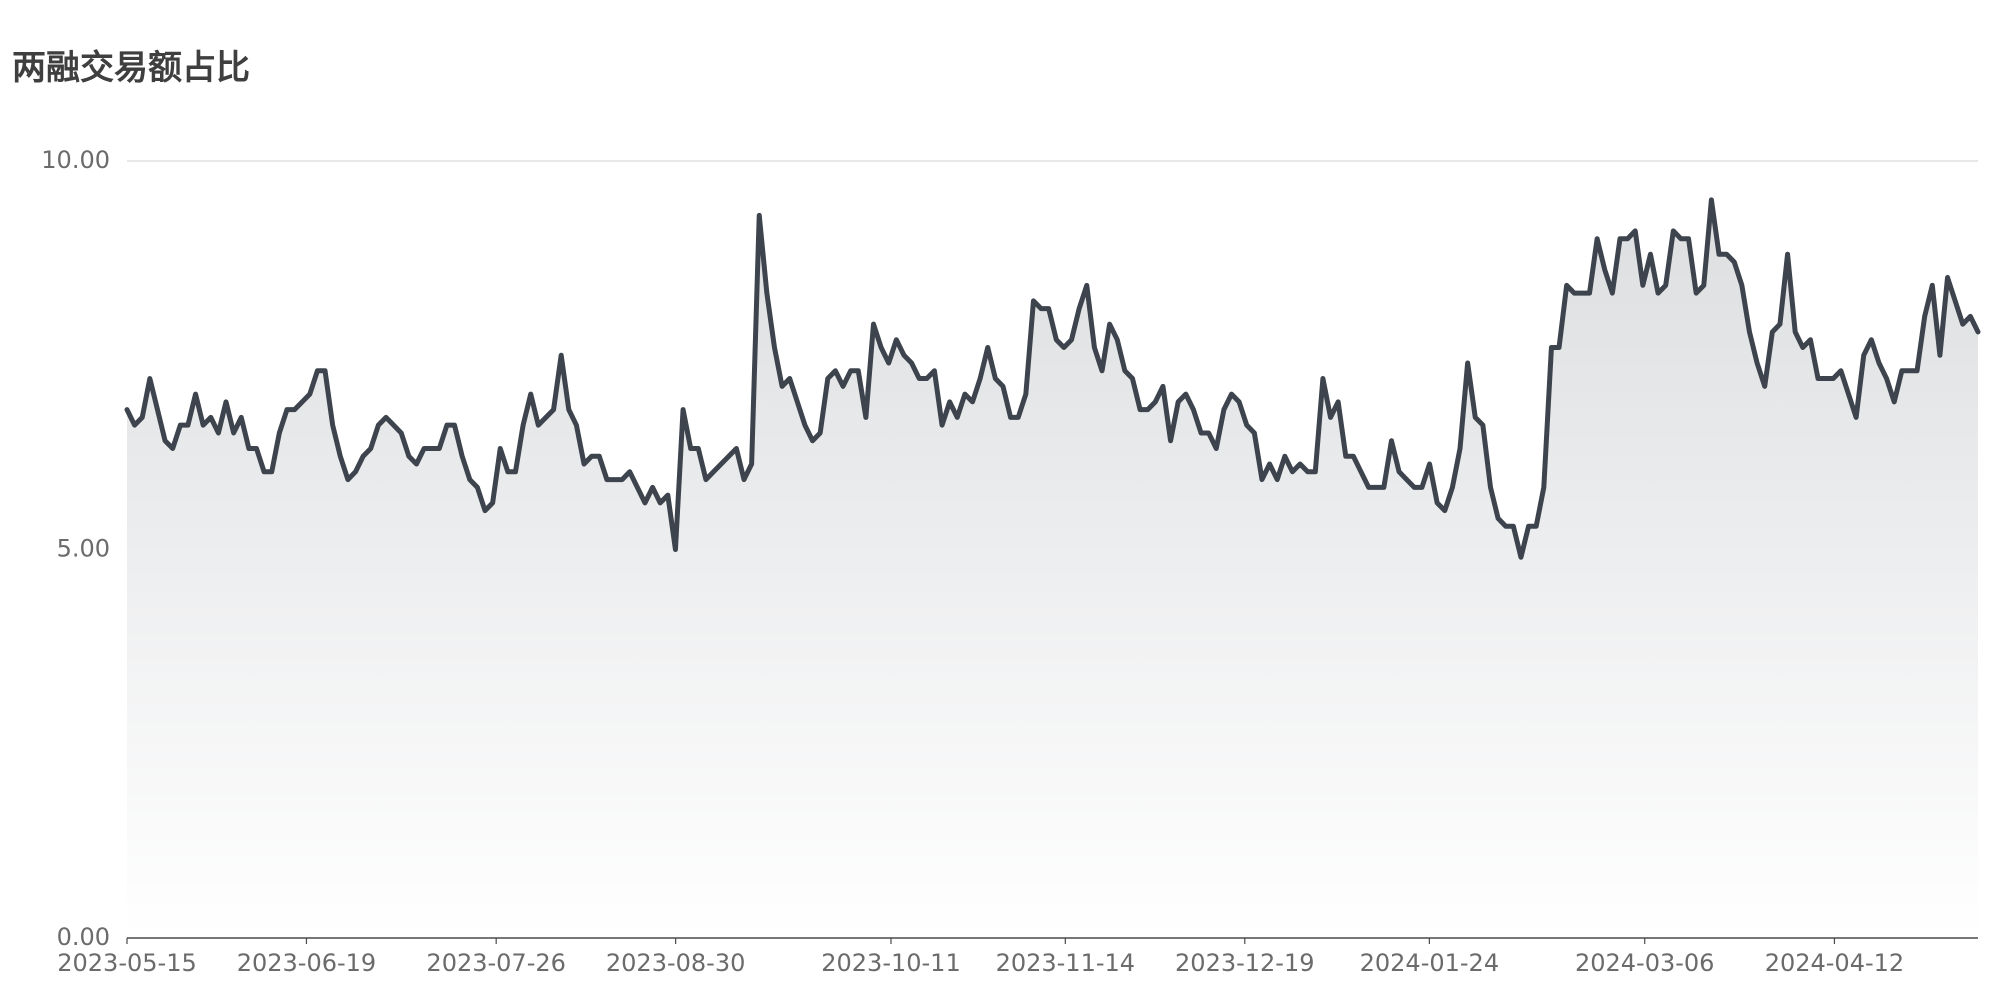  I want to click on y-tick-label: 5.00, so click(83, 549).